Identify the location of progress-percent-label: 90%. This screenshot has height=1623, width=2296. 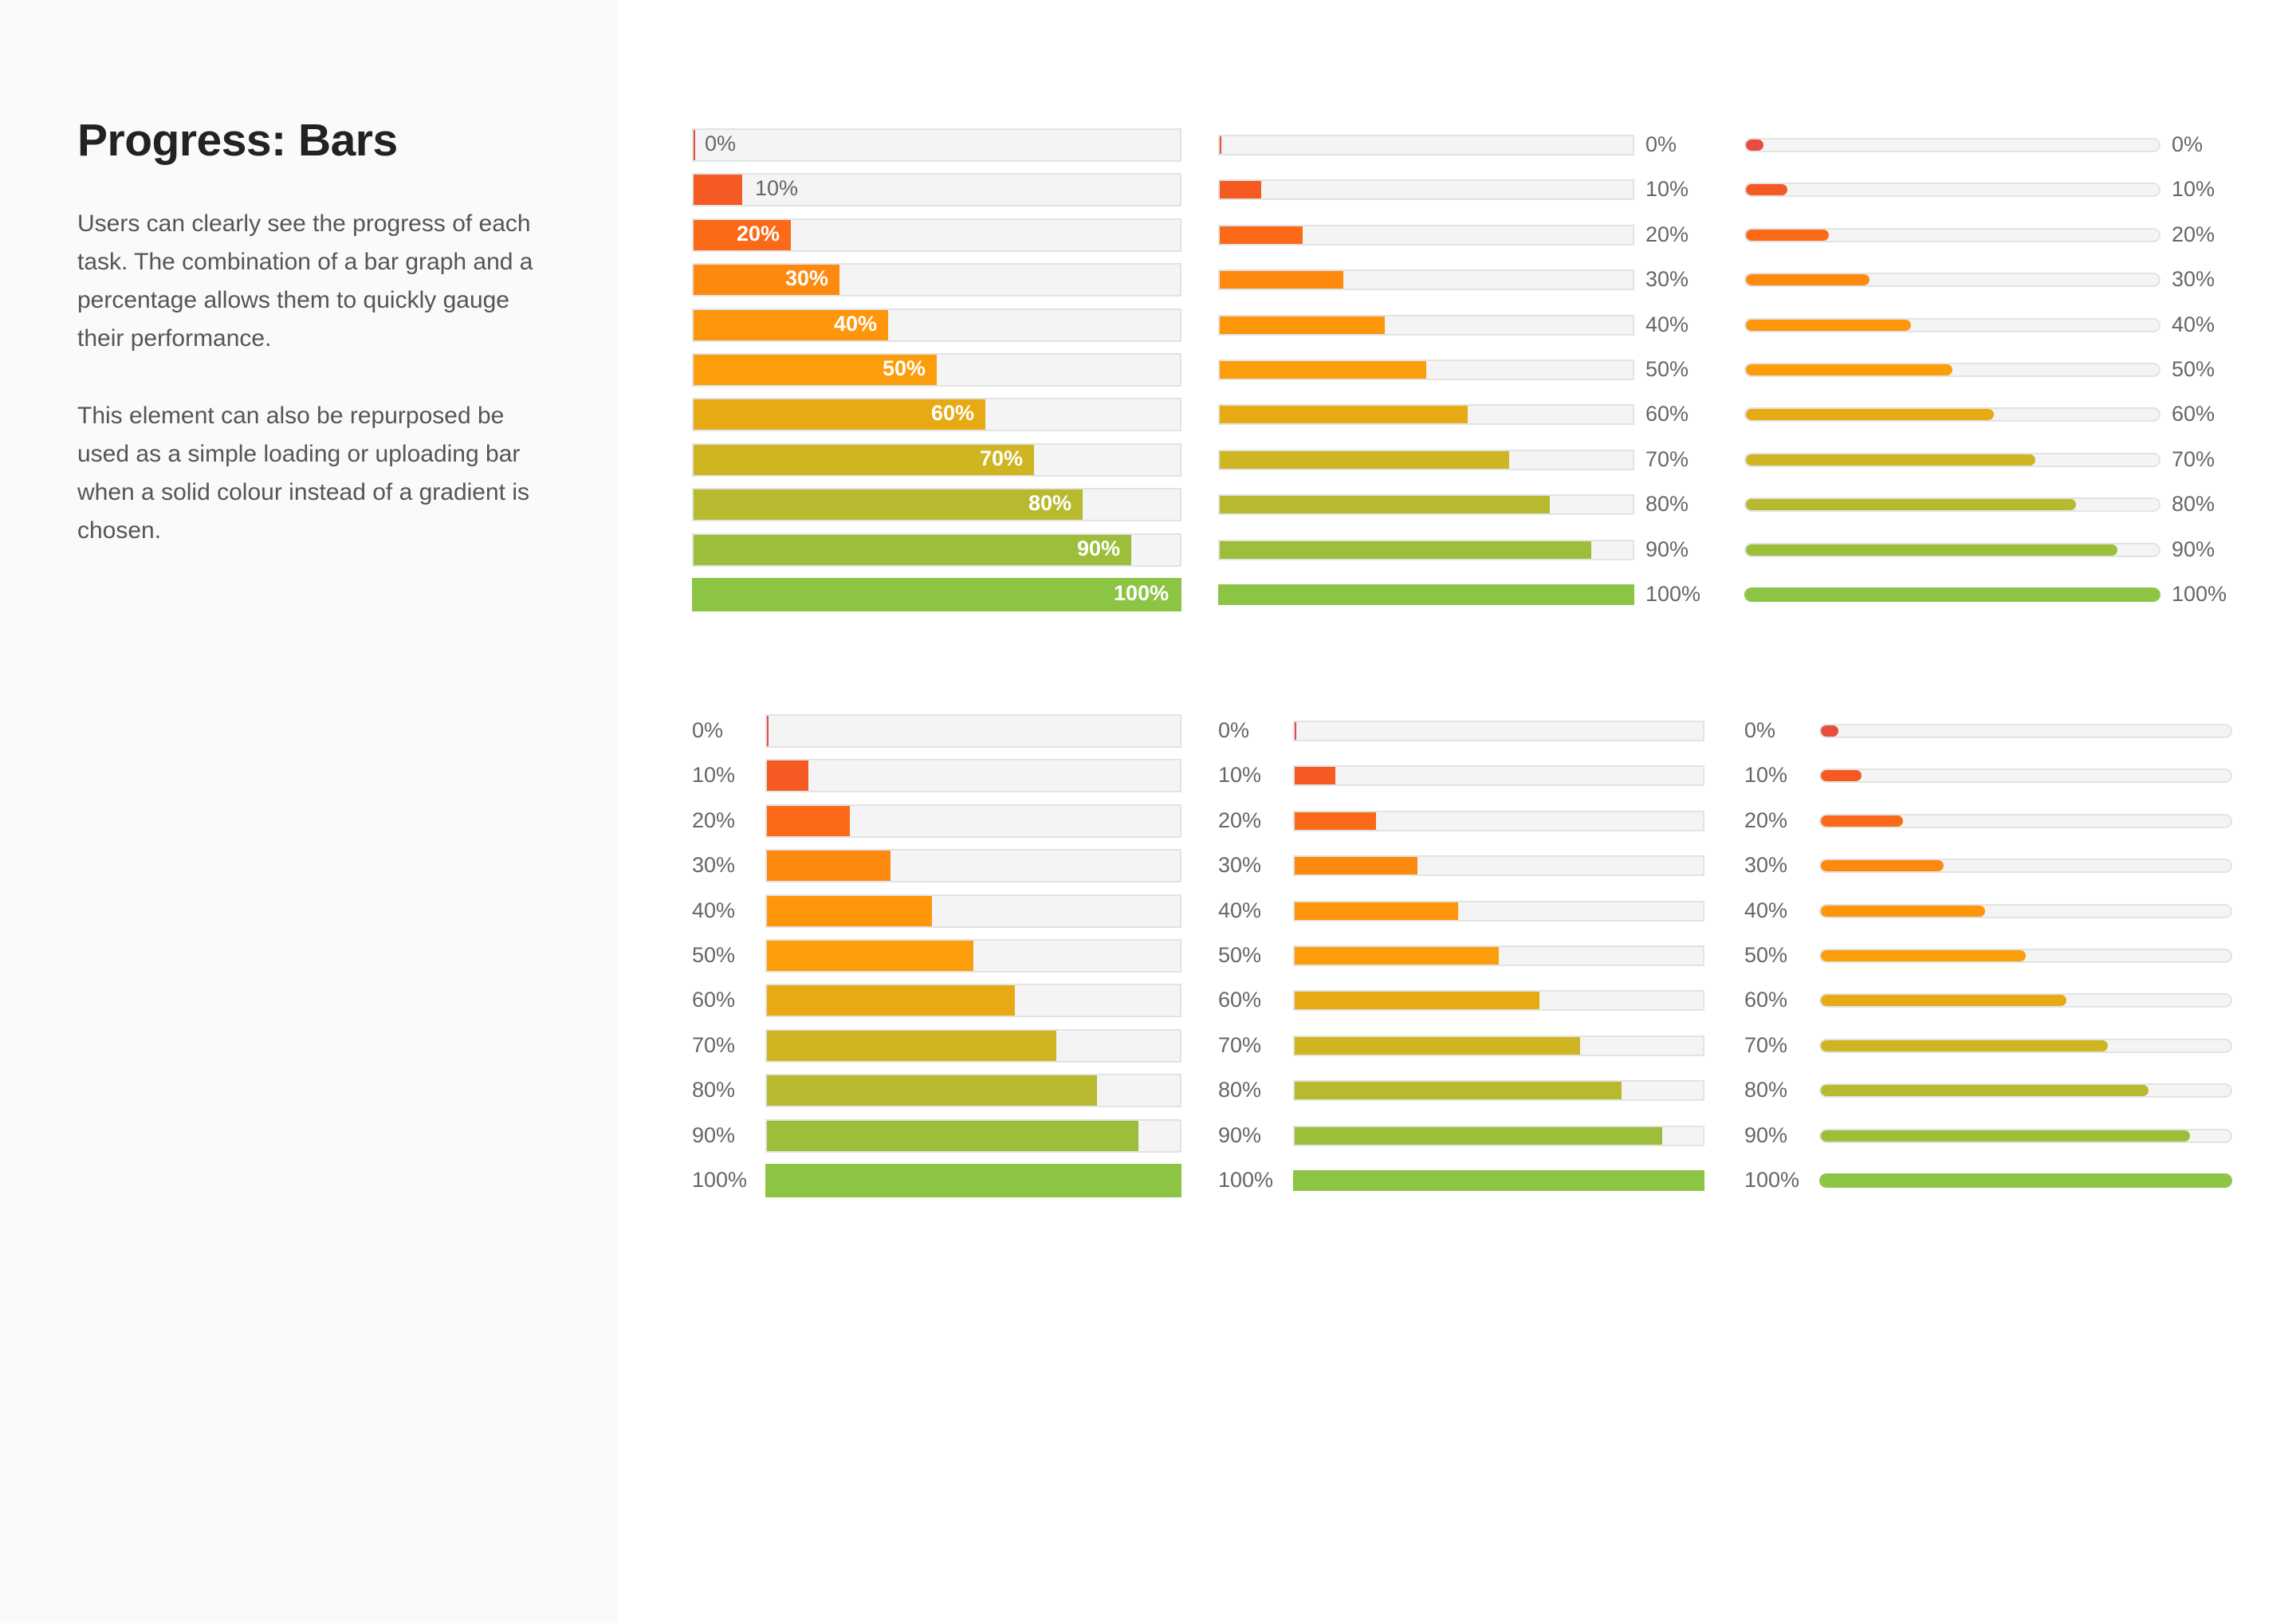
(1766, 1134).